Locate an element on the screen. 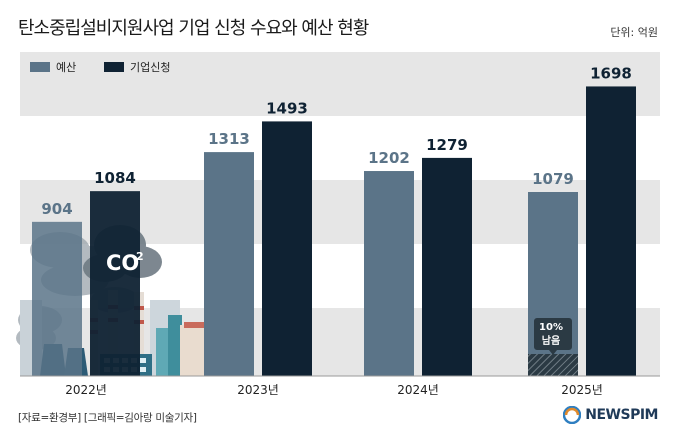  x-tick-2025년: 2025년 is located at coordinates (582, 390).